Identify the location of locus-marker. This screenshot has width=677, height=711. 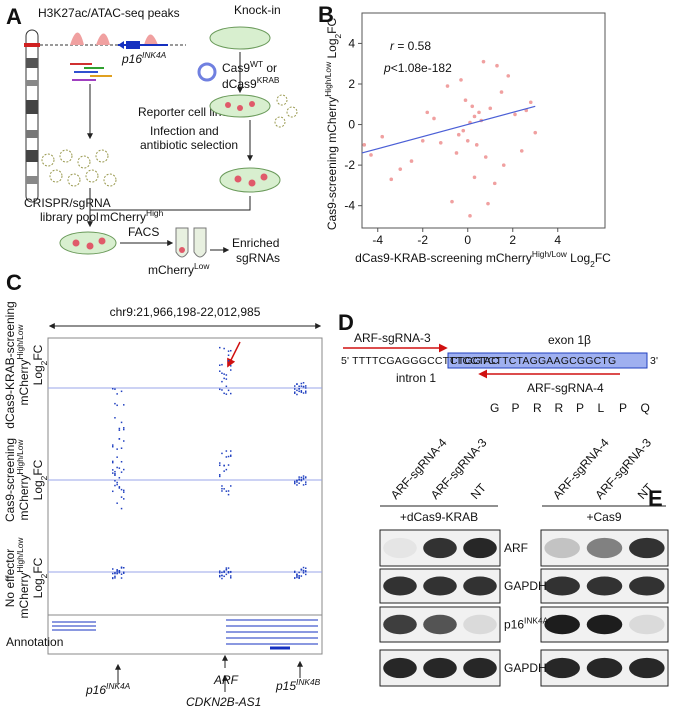
(32, 45).